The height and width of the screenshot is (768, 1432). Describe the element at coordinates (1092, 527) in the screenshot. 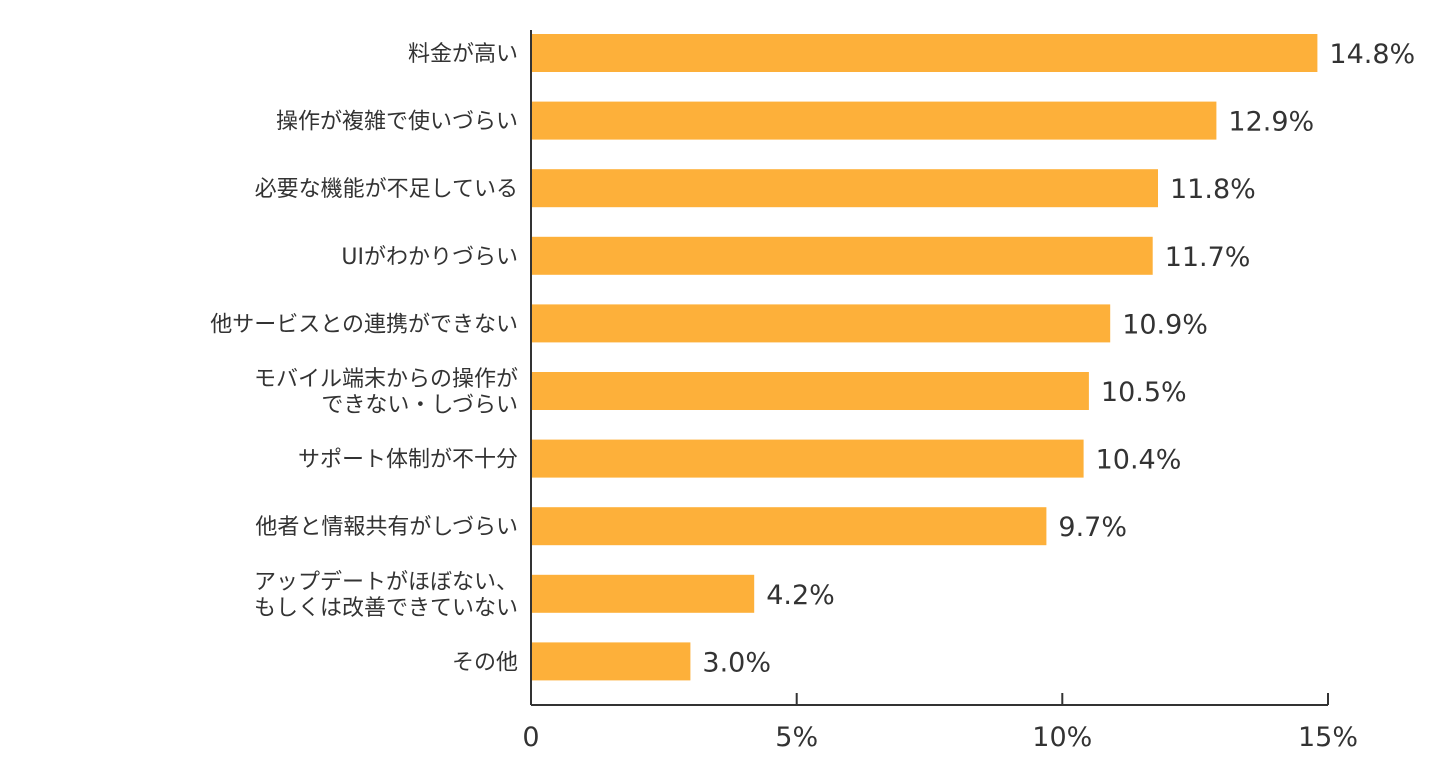

I see `value-label-8: 9.7%` at that location.